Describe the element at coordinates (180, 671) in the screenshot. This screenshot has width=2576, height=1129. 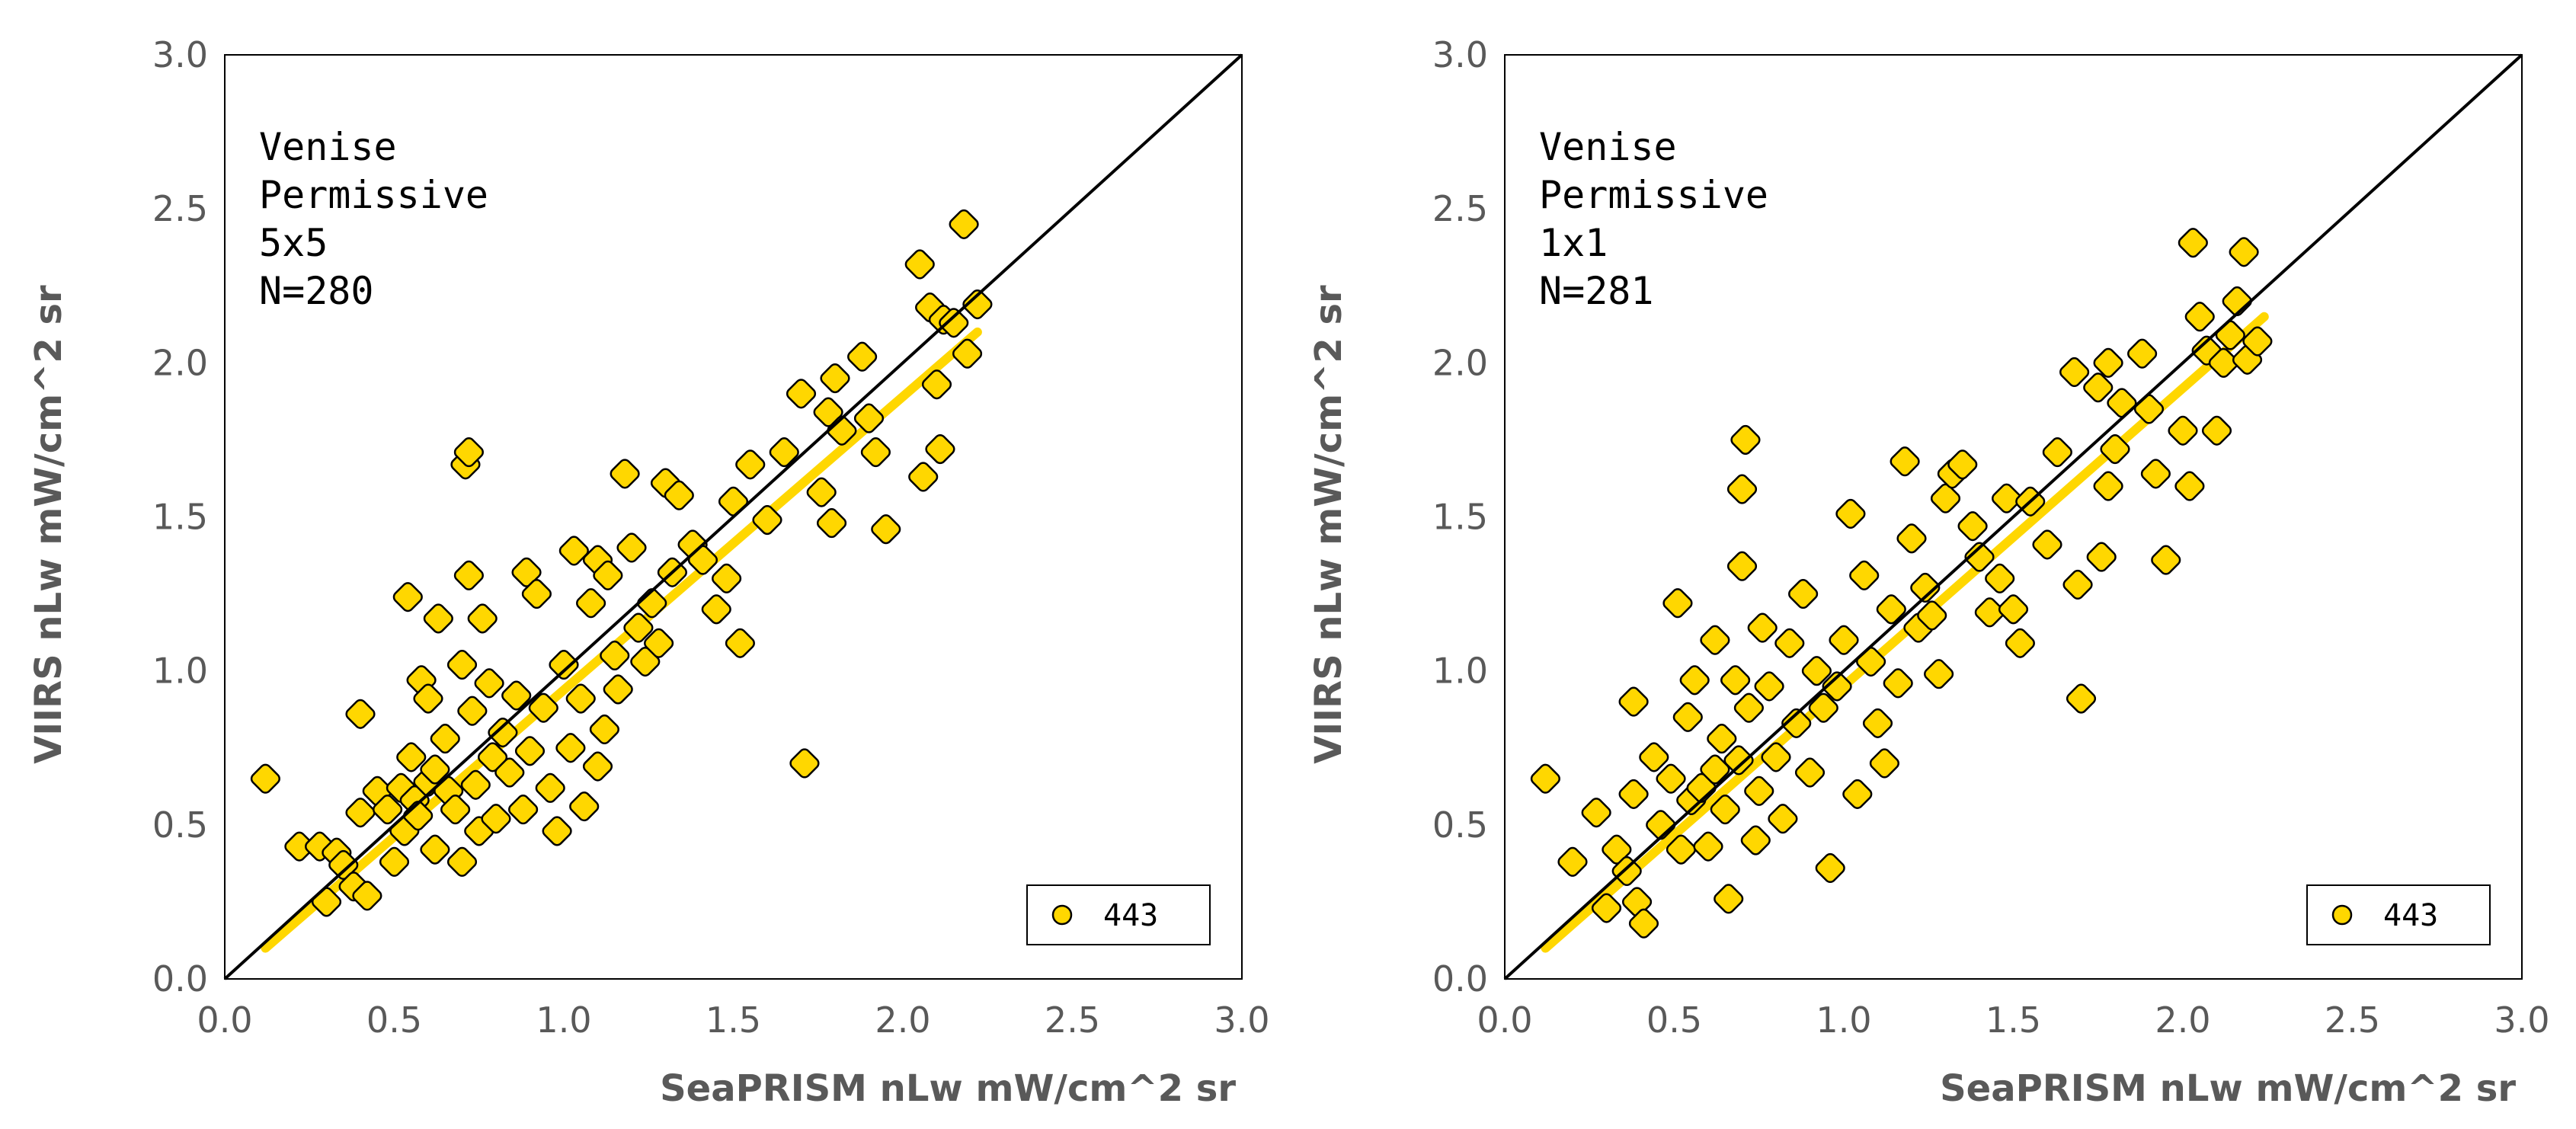
I see `y-tick-label: 1.0` at that location.